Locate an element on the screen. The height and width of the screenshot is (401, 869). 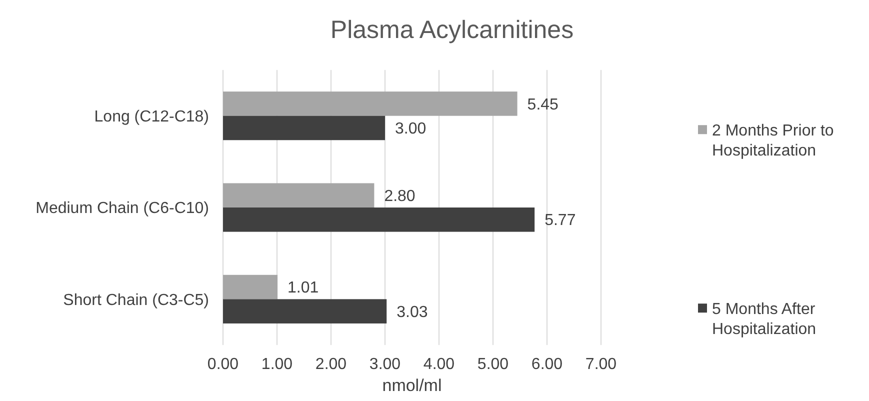
data-label: 5.77 is located at coordinates (560, 221).